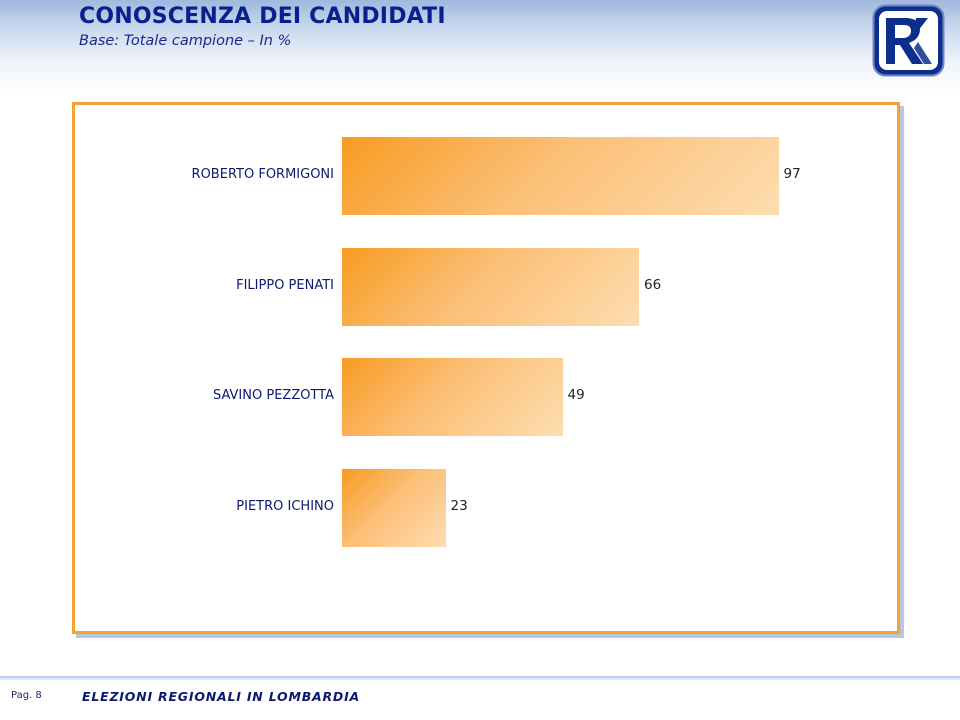 Image resolution: width=960 pixels, height=720 pixels. I want to click on category-label: PIETRO ICHINO, so click(285, 506).